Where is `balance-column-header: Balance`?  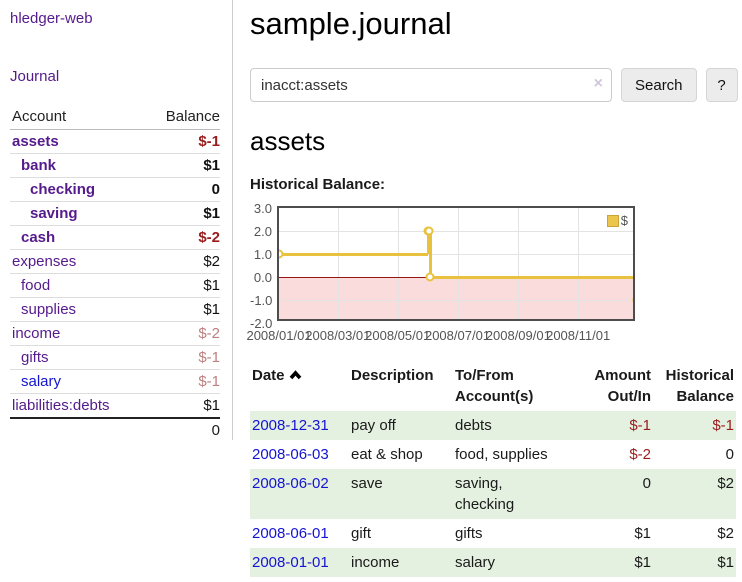
balance-column-header: Balance is located at coordinates (192, 116).